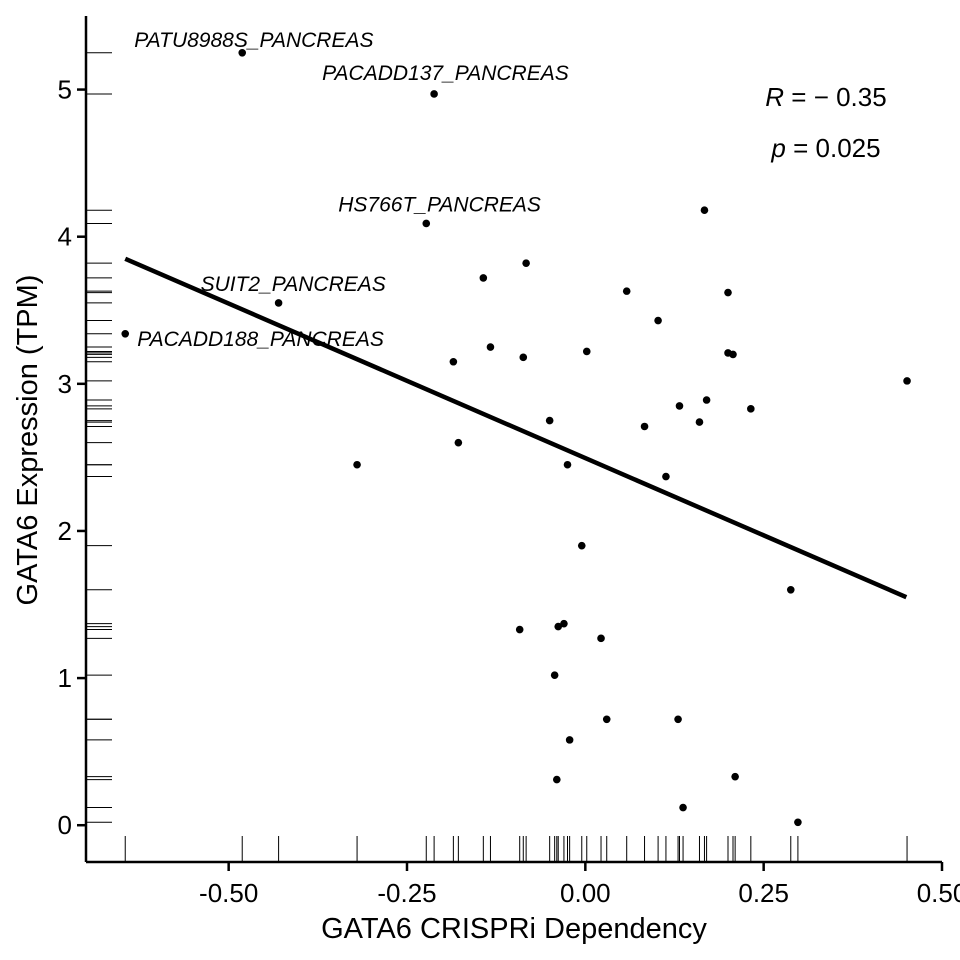 The image size is (960, 960). What do you see at coordinates (65, 384) in the screenshot?
I see `y-tick-label: 3` at bounding box center [65, 384].